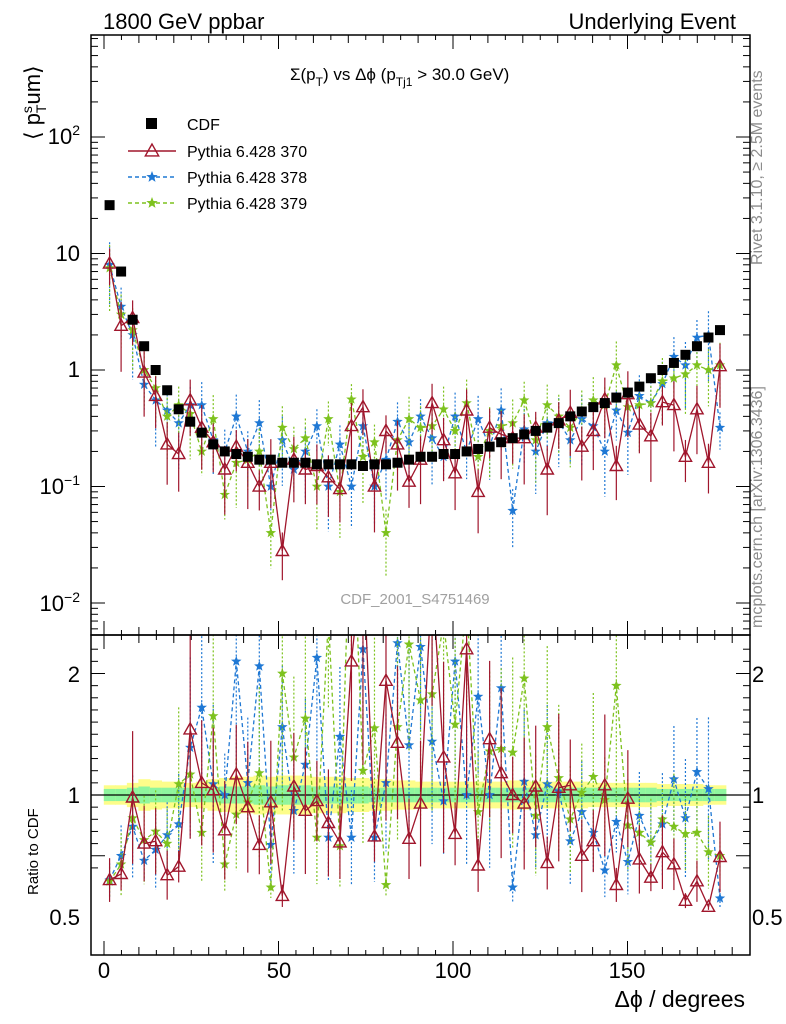 The width and height of the screenshot is (786, 1024). What do you see at coordinates (33, 851) in the screenshot?
I see `ratio-ylabel: Ratio to CDF` at bounding box center [33, 851].